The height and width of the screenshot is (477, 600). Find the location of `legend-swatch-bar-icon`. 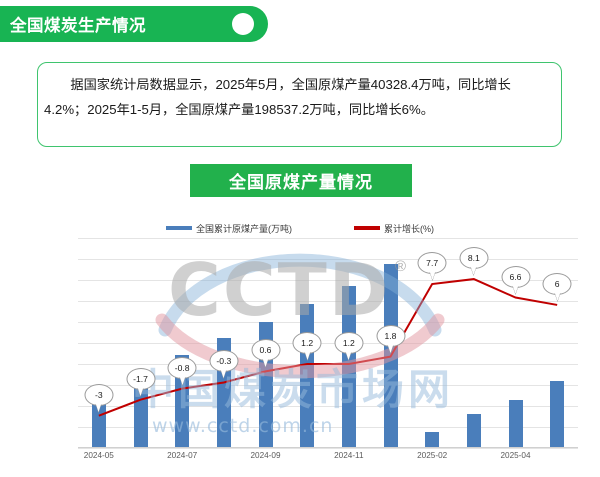

legend-swatch-bar-icon is located at coordinates (179, 228).